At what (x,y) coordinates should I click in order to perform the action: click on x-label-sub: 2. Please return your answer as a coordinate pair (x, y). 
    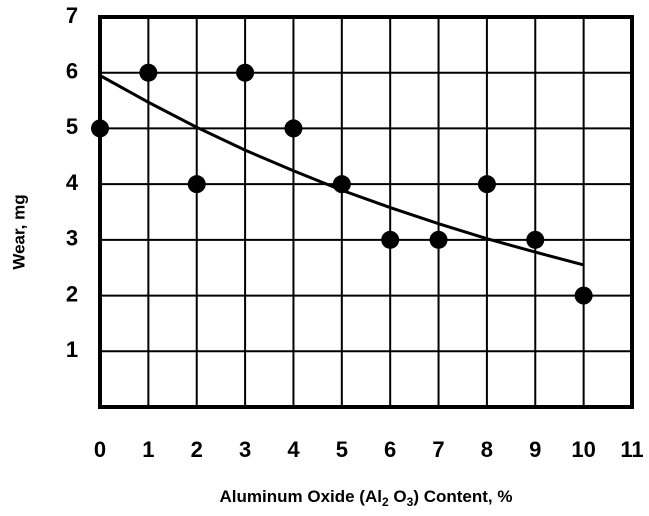
    Looking at the image, I should click on (385, 502).